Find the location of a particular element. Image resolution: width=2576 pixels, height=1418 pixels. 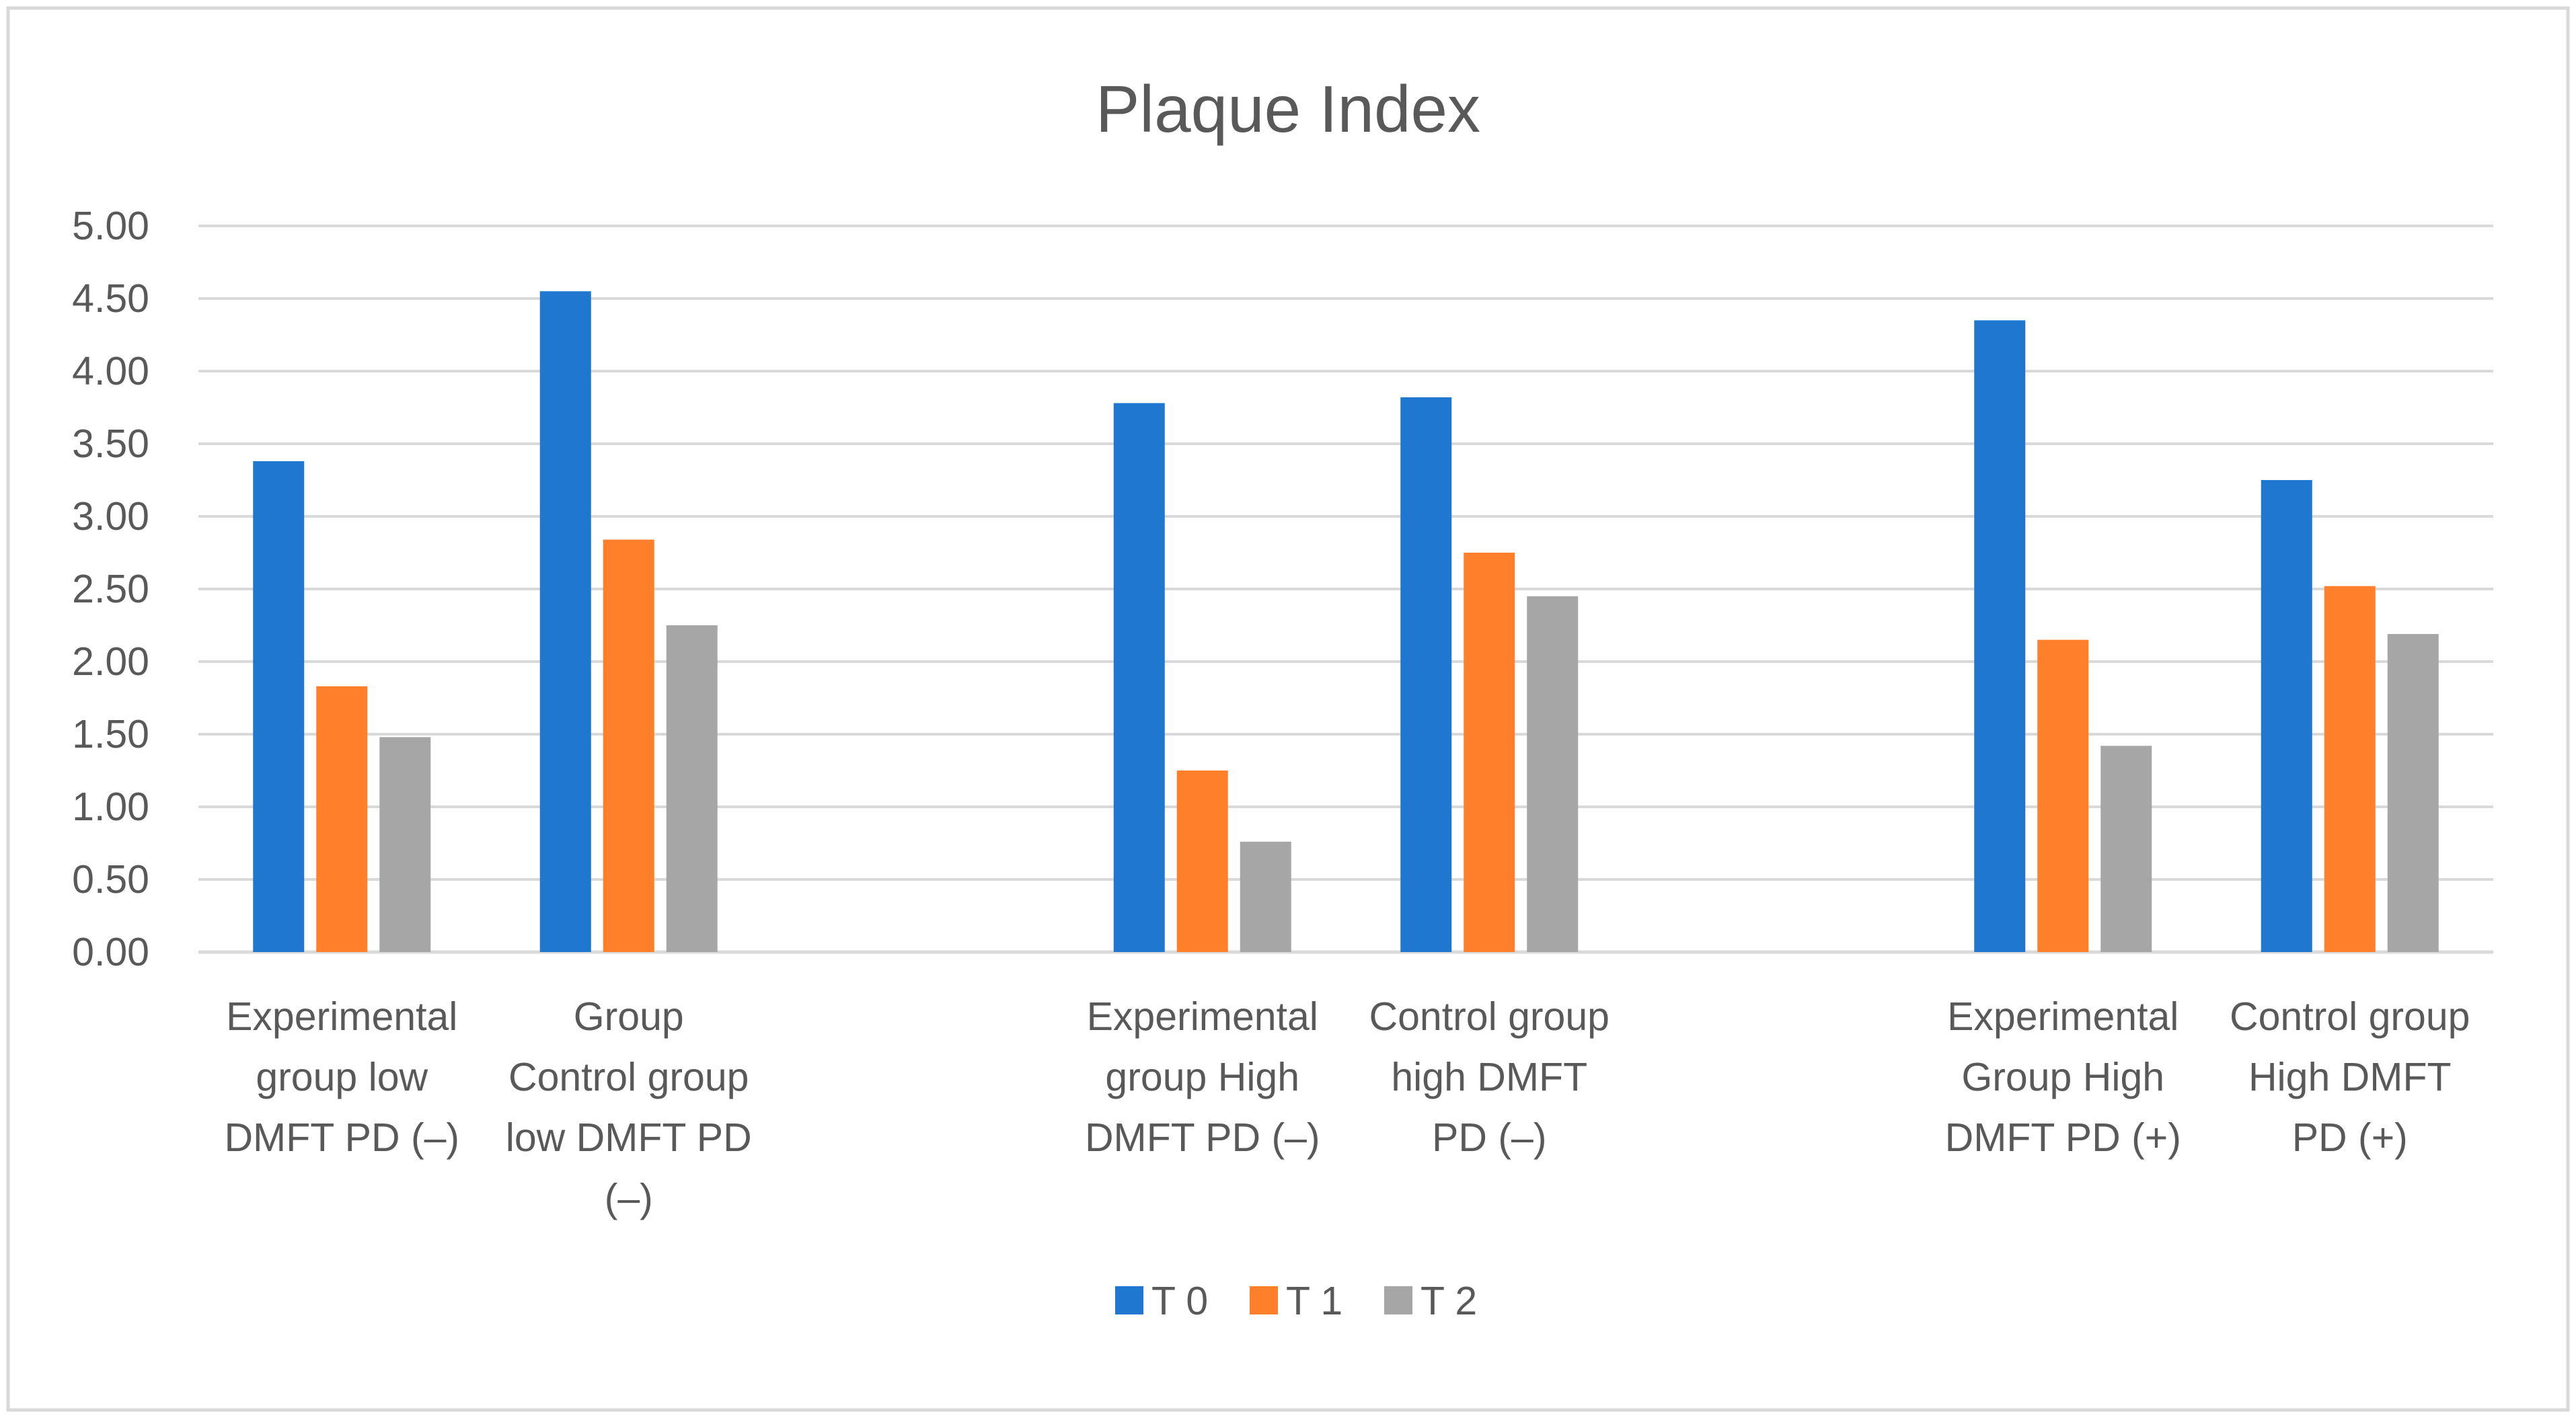

chart-title: Plaque Index is located at coordinates (1288, 109).